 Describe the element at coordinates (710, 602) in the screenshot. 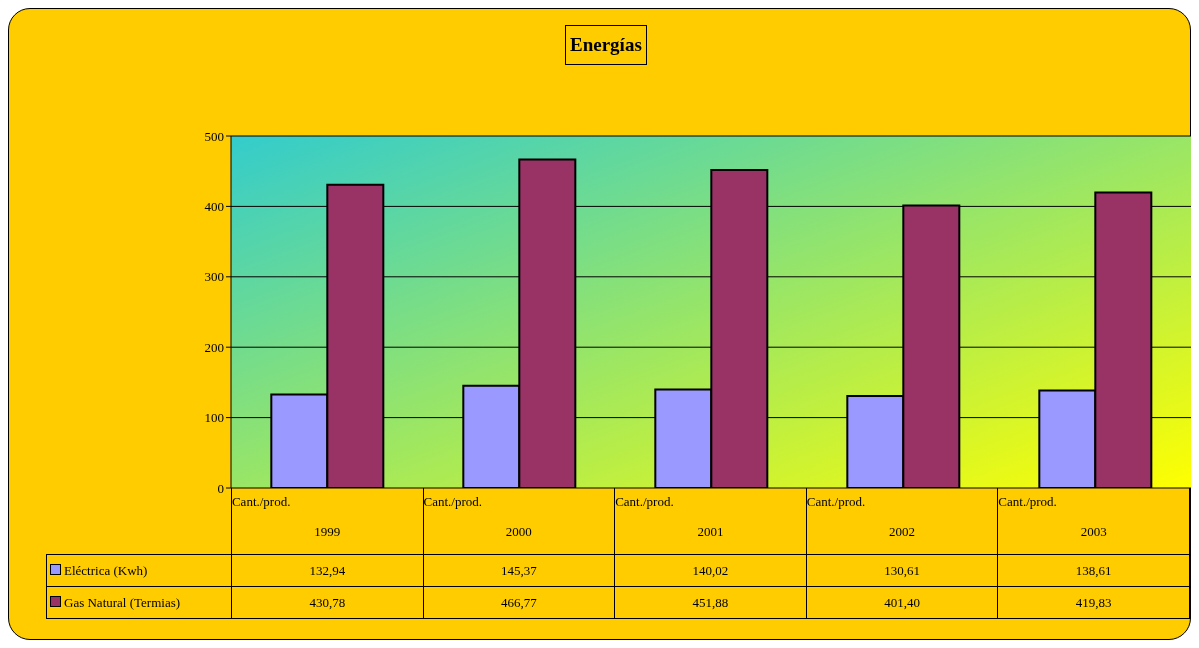

I see `data-label: 451,88` at that location.